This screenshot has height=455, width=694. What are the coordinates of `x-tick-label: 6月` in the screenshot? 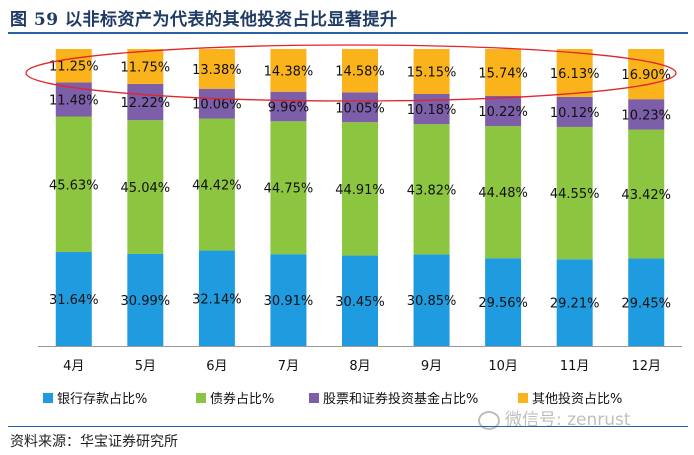 It's located at (216, 366).